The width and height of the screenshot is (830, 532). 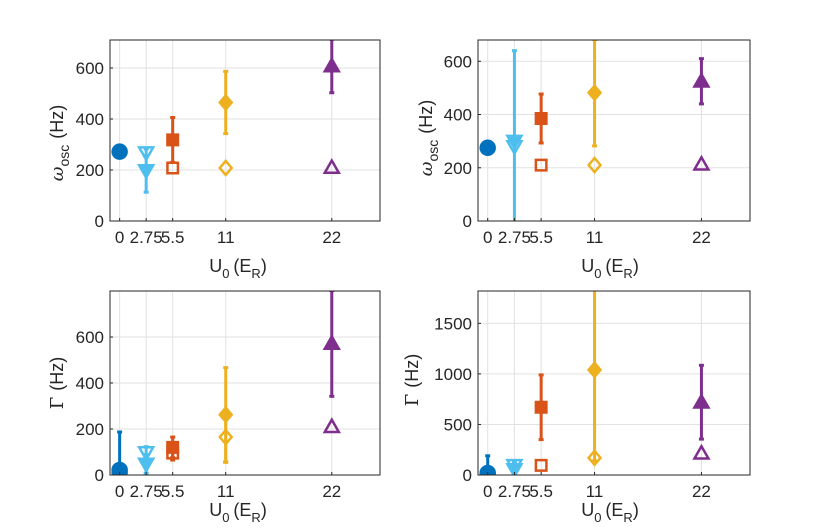 I want to click on x-ticks-top-left: 0 2.755.5 11 22, so click(x=228, y=232).